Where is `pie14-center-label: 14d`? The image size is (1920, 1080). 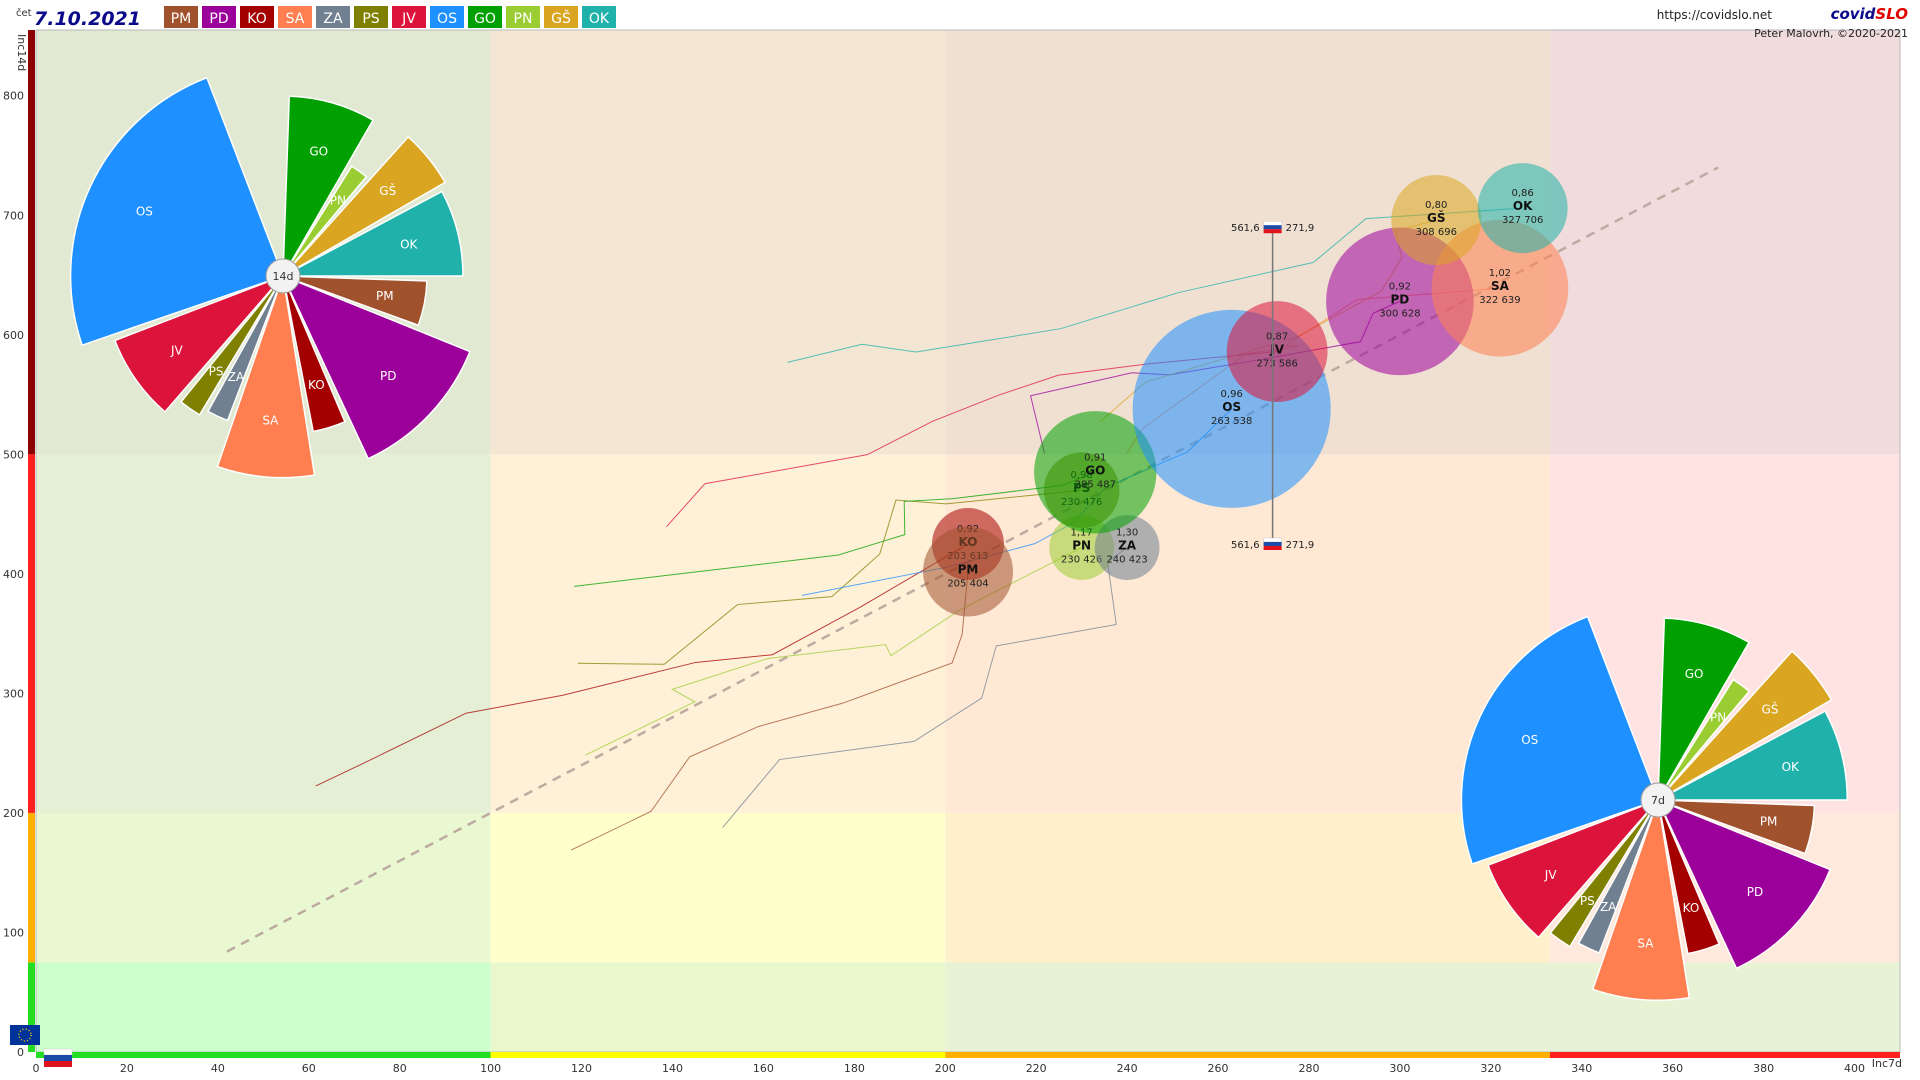
pie14-center-label: 14d is located at coordinates (283, 276).